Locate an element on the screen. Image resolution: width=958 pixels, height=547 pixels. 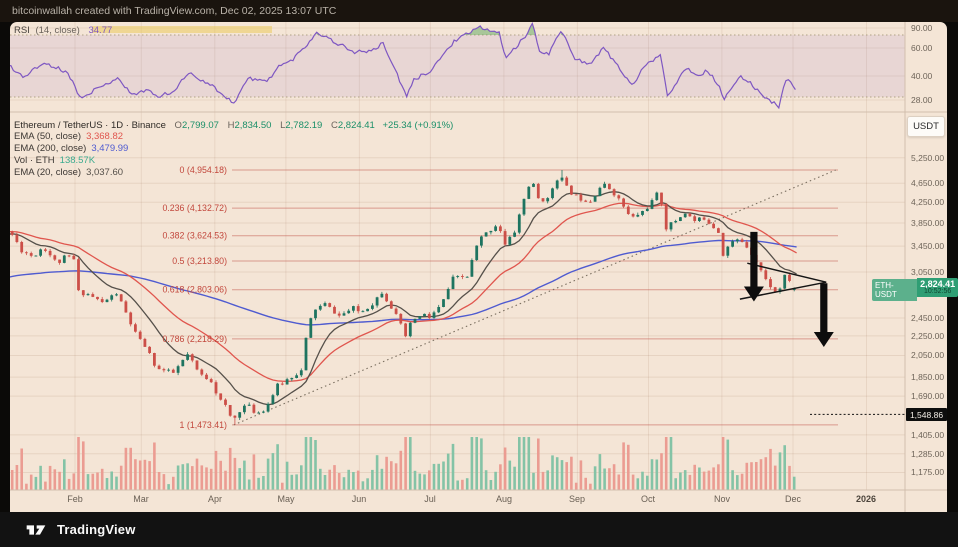
rsi-legend-value: 34.77 is located at coordinates (100, 30).